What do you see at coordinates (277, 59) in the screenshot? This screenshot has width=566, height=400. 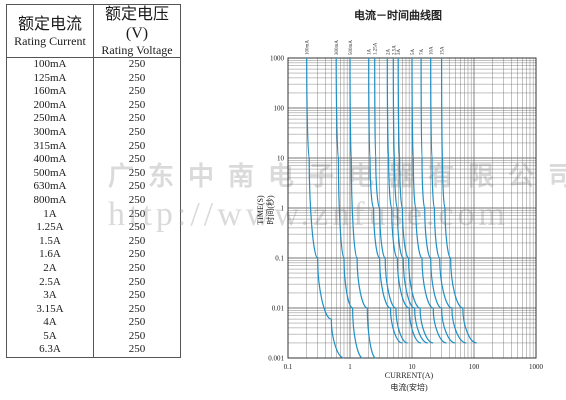 I see `y-tick-label: 1000` at bounding box center [277, 59].